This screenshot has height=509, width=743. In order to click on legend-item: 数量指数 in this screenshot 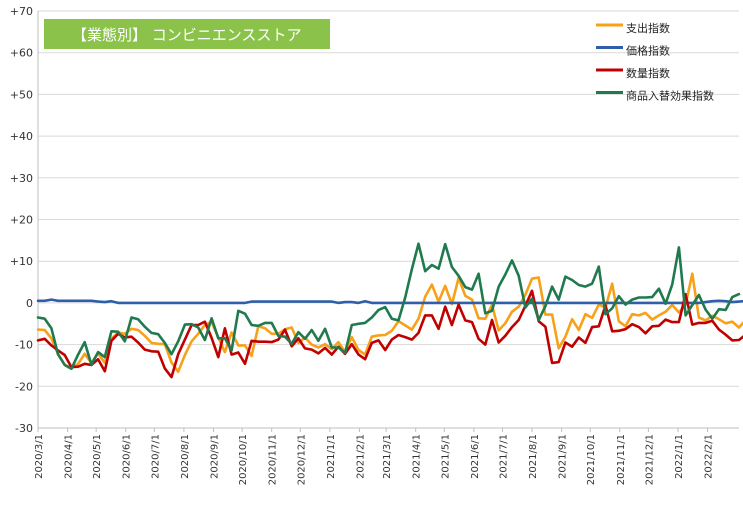, I will do `click(633, 73)`.